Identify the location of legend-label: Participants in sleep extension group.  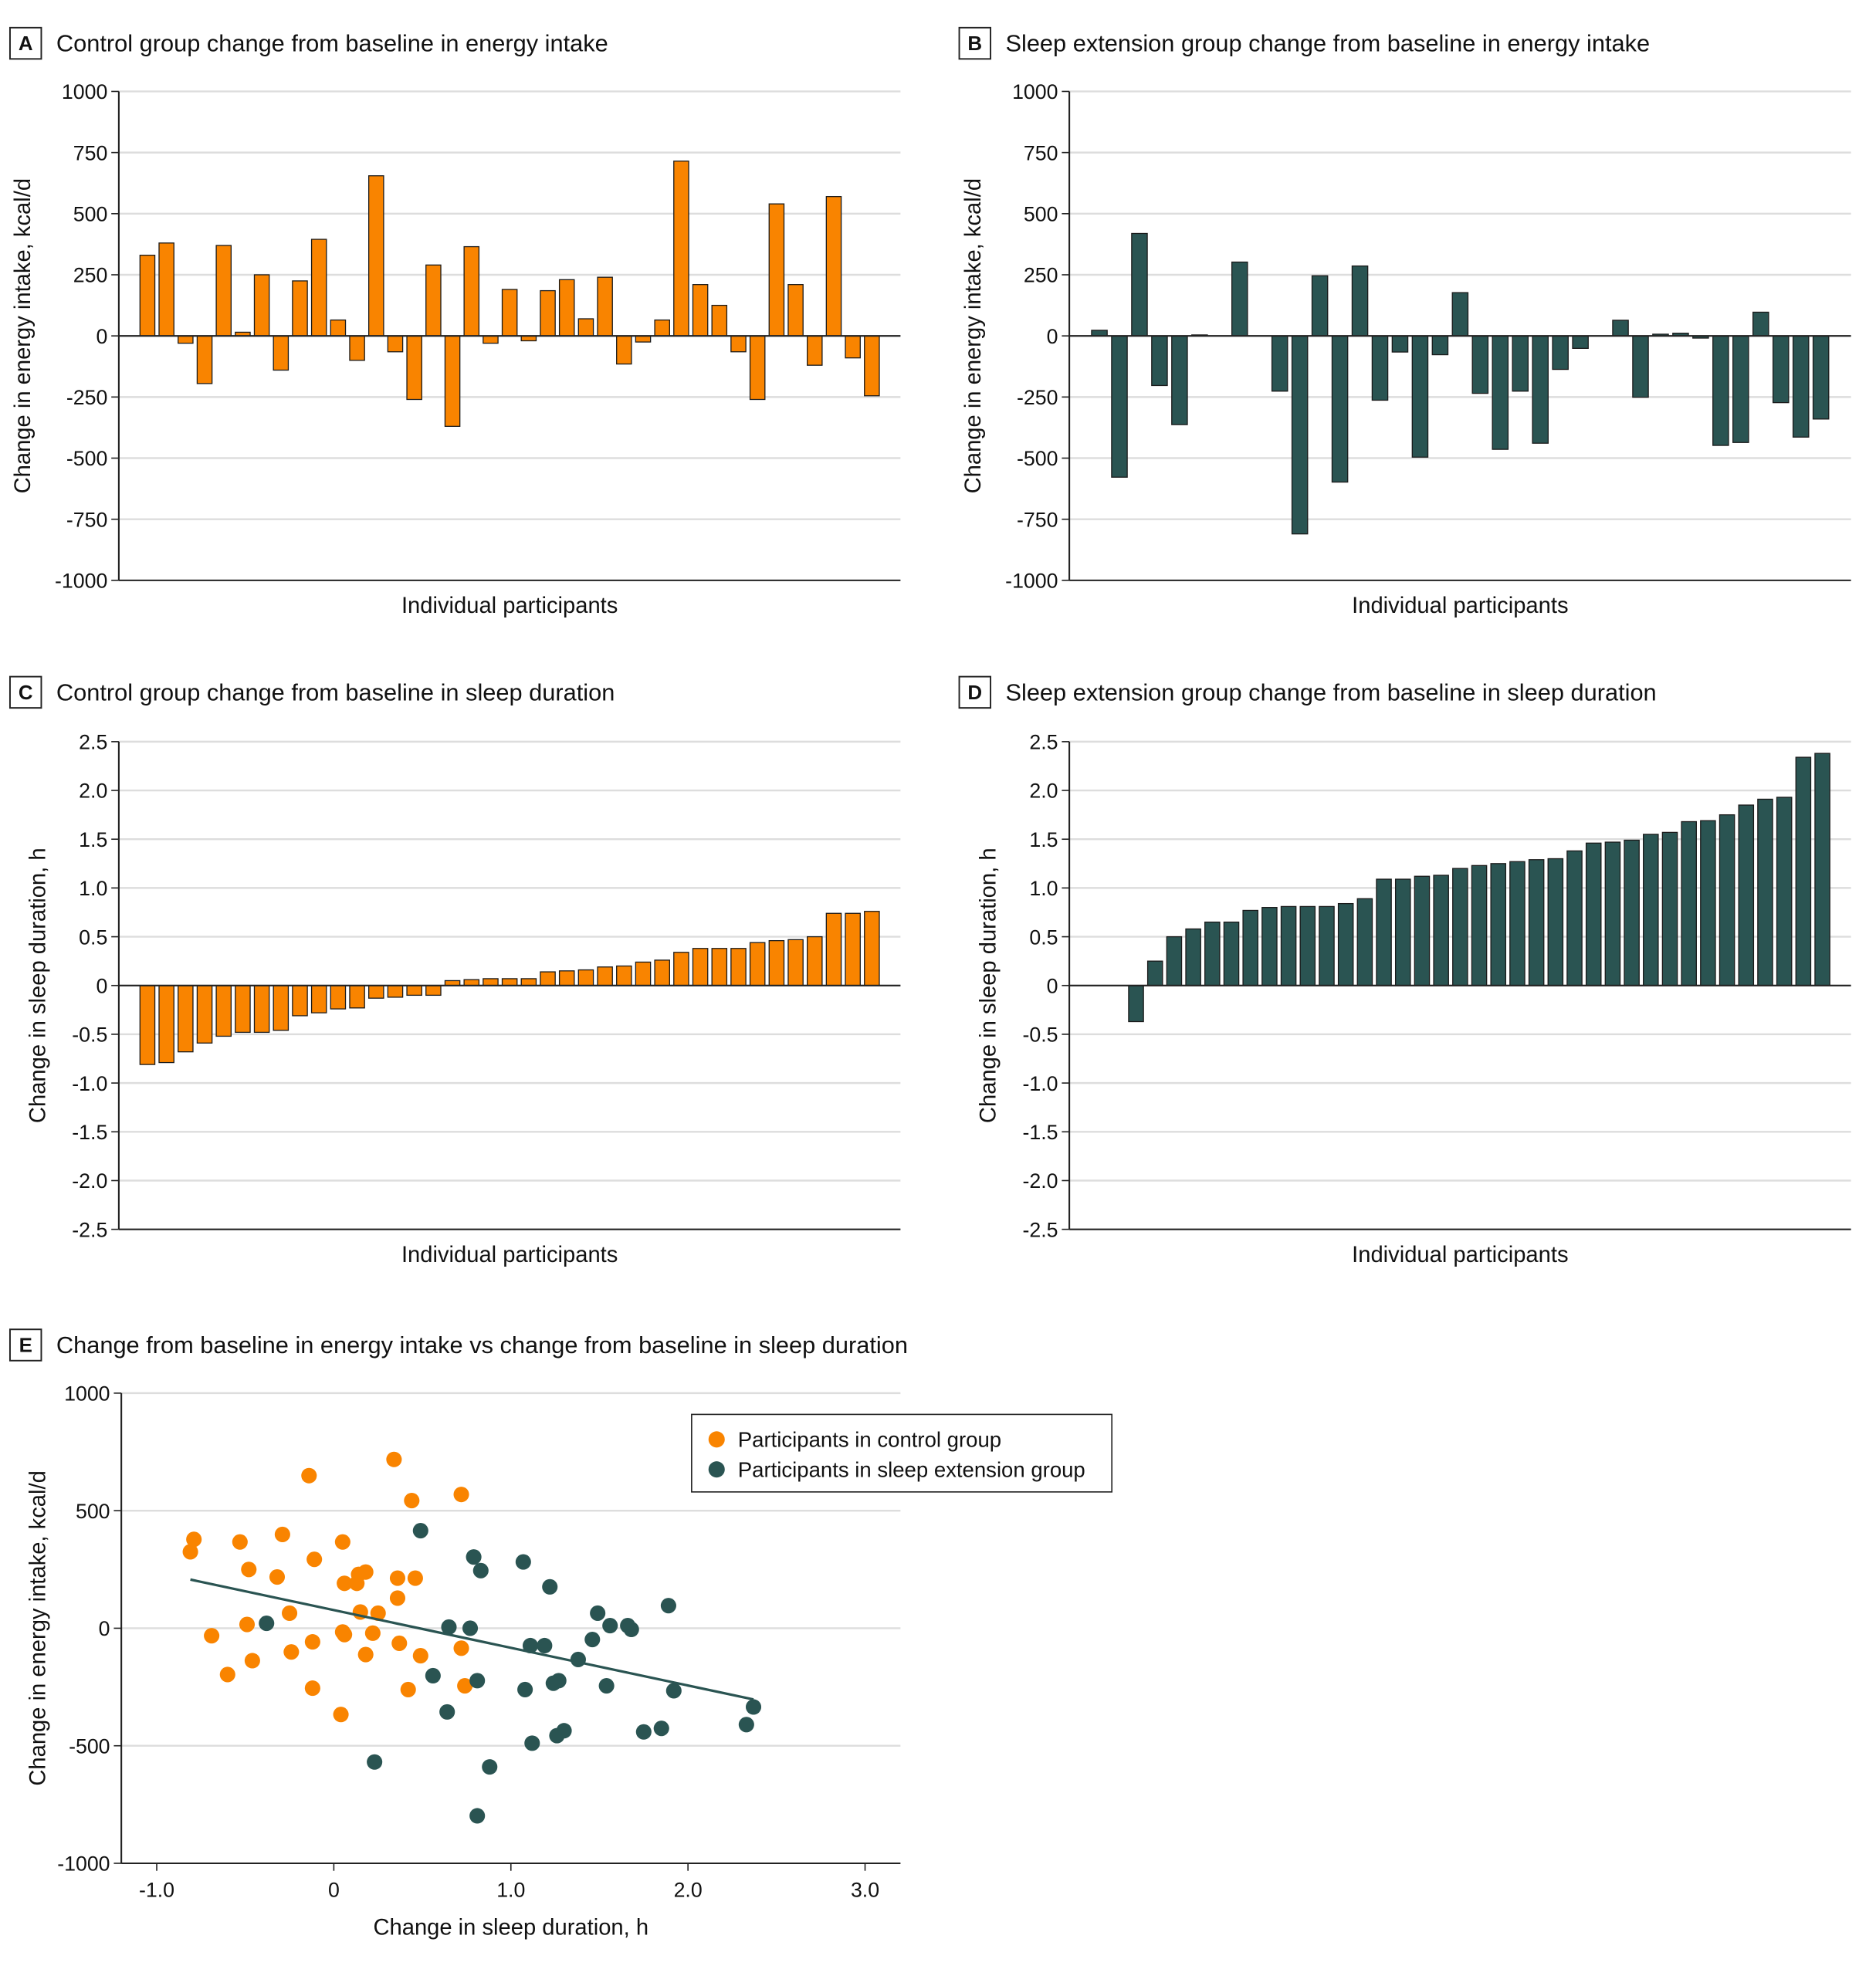
(911, 1469).